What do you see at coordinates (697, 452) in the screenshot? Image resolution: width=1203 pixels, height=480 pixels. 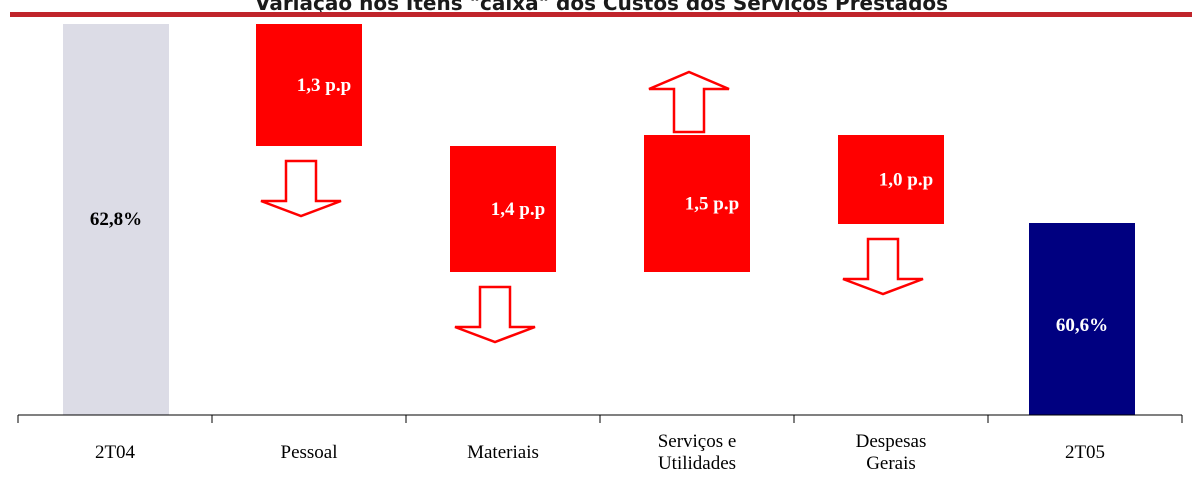 I see `category-label: Serviços e Utilidades` at bounding box center [697, 452].